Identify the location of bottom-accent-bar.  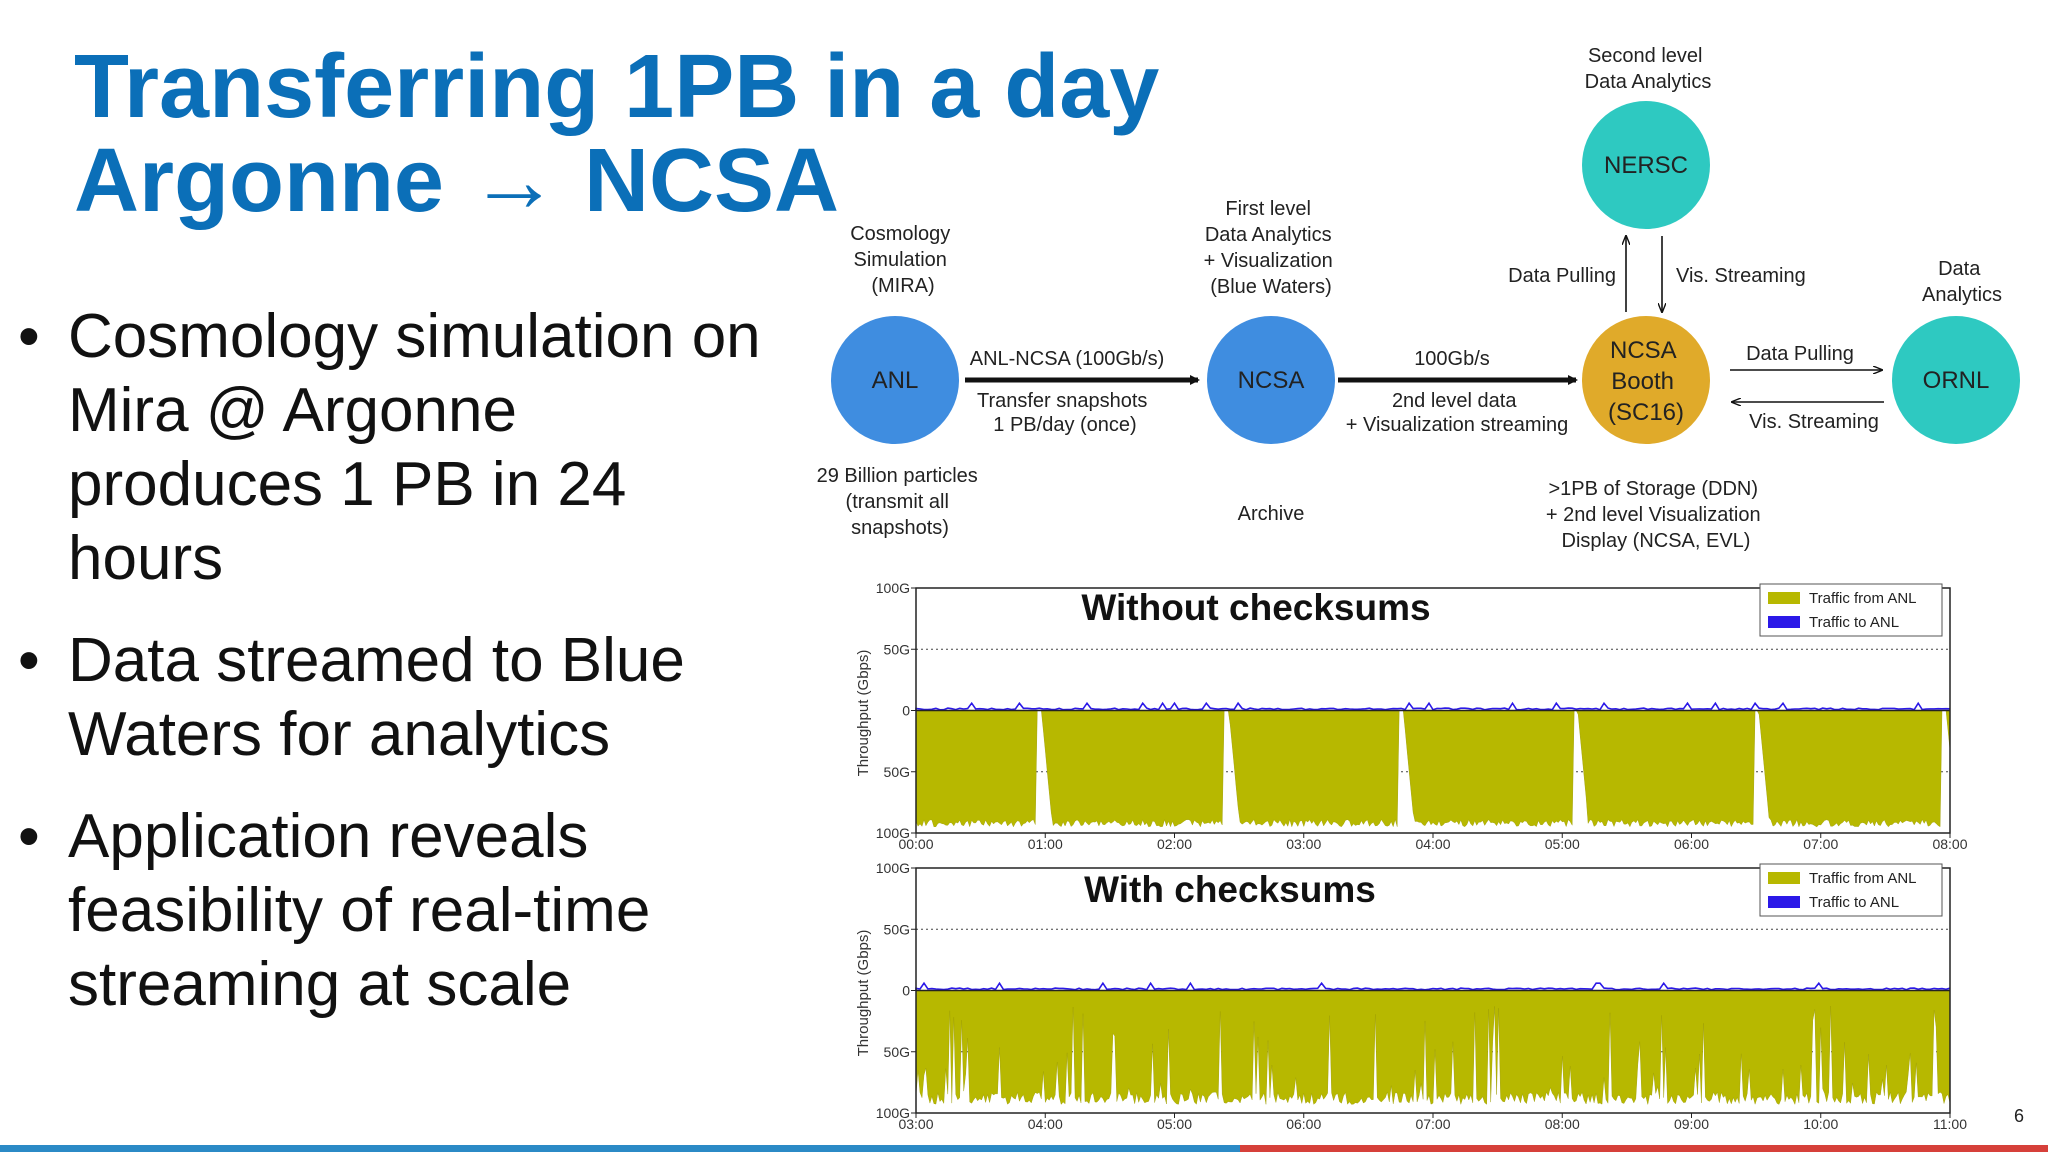
(1024, 1148).